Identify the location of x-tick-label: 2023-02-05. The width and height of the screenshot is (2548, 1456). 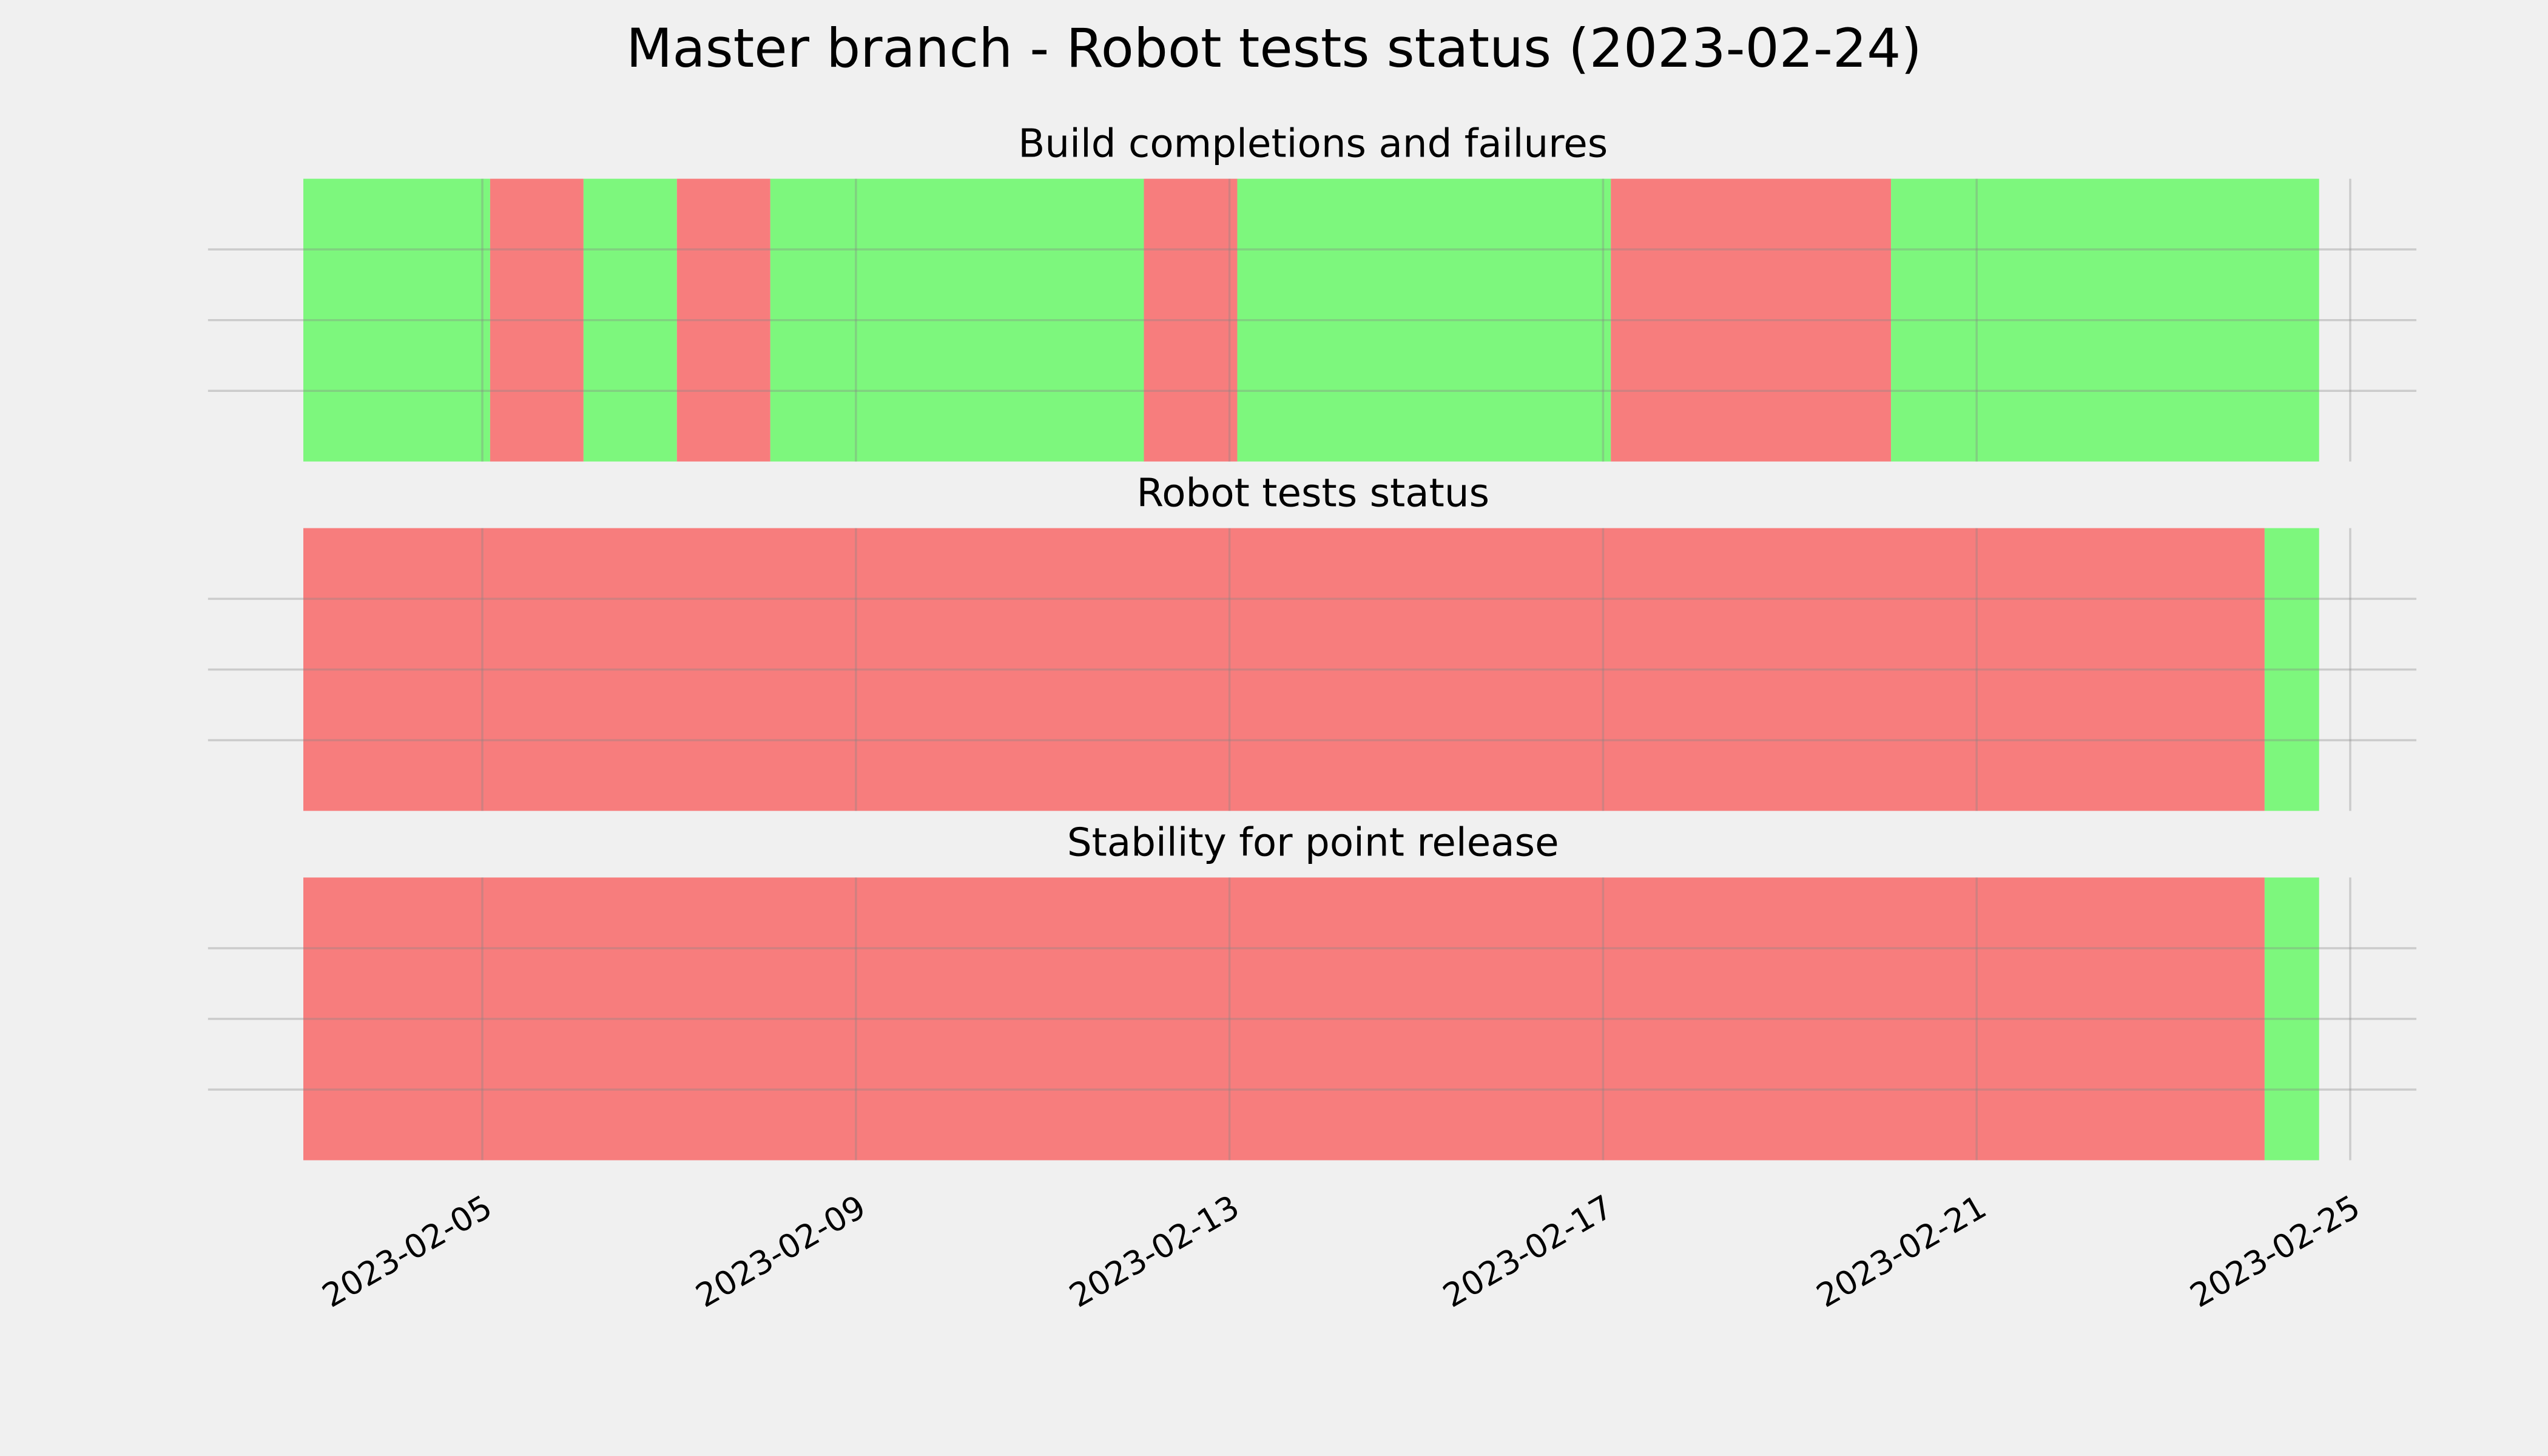
(406, 1251).